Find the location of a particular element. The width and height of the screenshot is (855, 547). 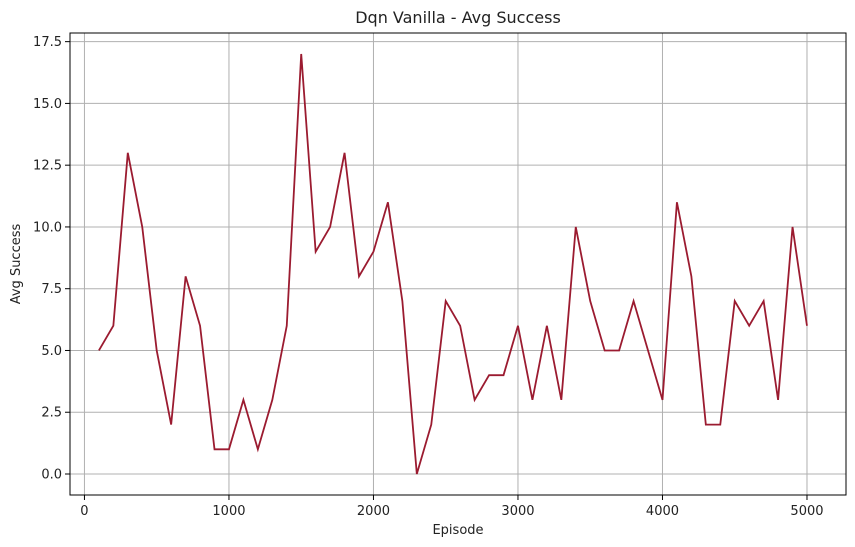

x-tick-label: 2000 is located at coordinates (373, 511).